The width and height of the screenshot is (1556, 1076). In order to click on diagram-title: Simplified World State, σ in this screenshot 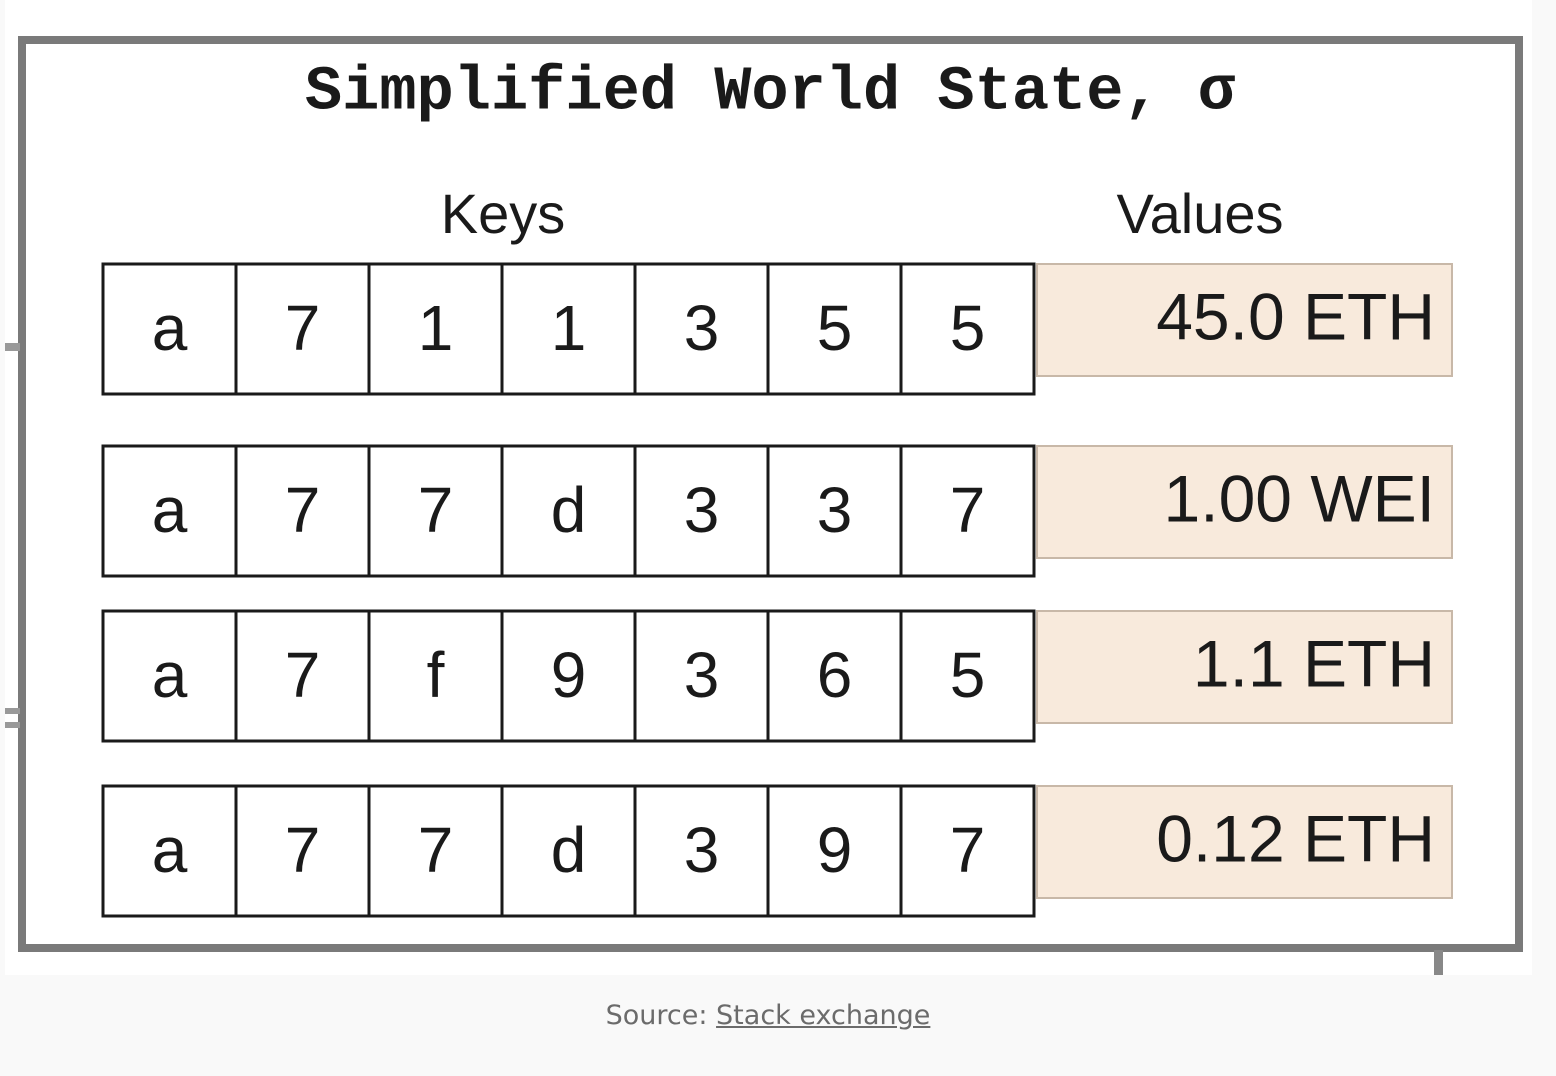, I will do `click(770, 91)`.